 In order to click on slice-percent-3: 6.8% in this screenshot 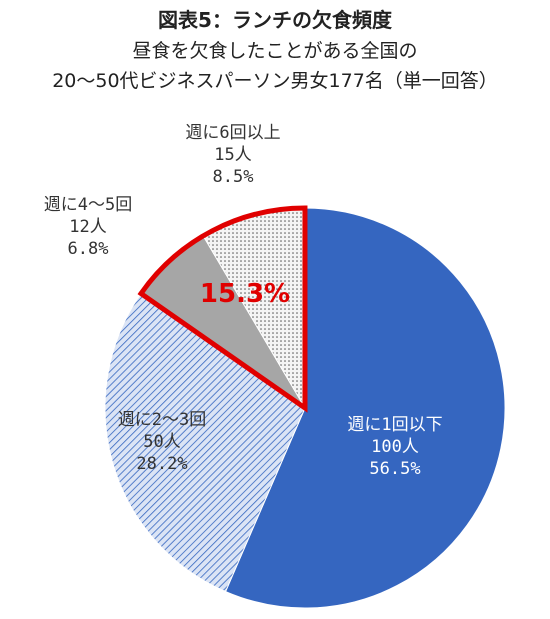, I will do `click(88, 249)`.